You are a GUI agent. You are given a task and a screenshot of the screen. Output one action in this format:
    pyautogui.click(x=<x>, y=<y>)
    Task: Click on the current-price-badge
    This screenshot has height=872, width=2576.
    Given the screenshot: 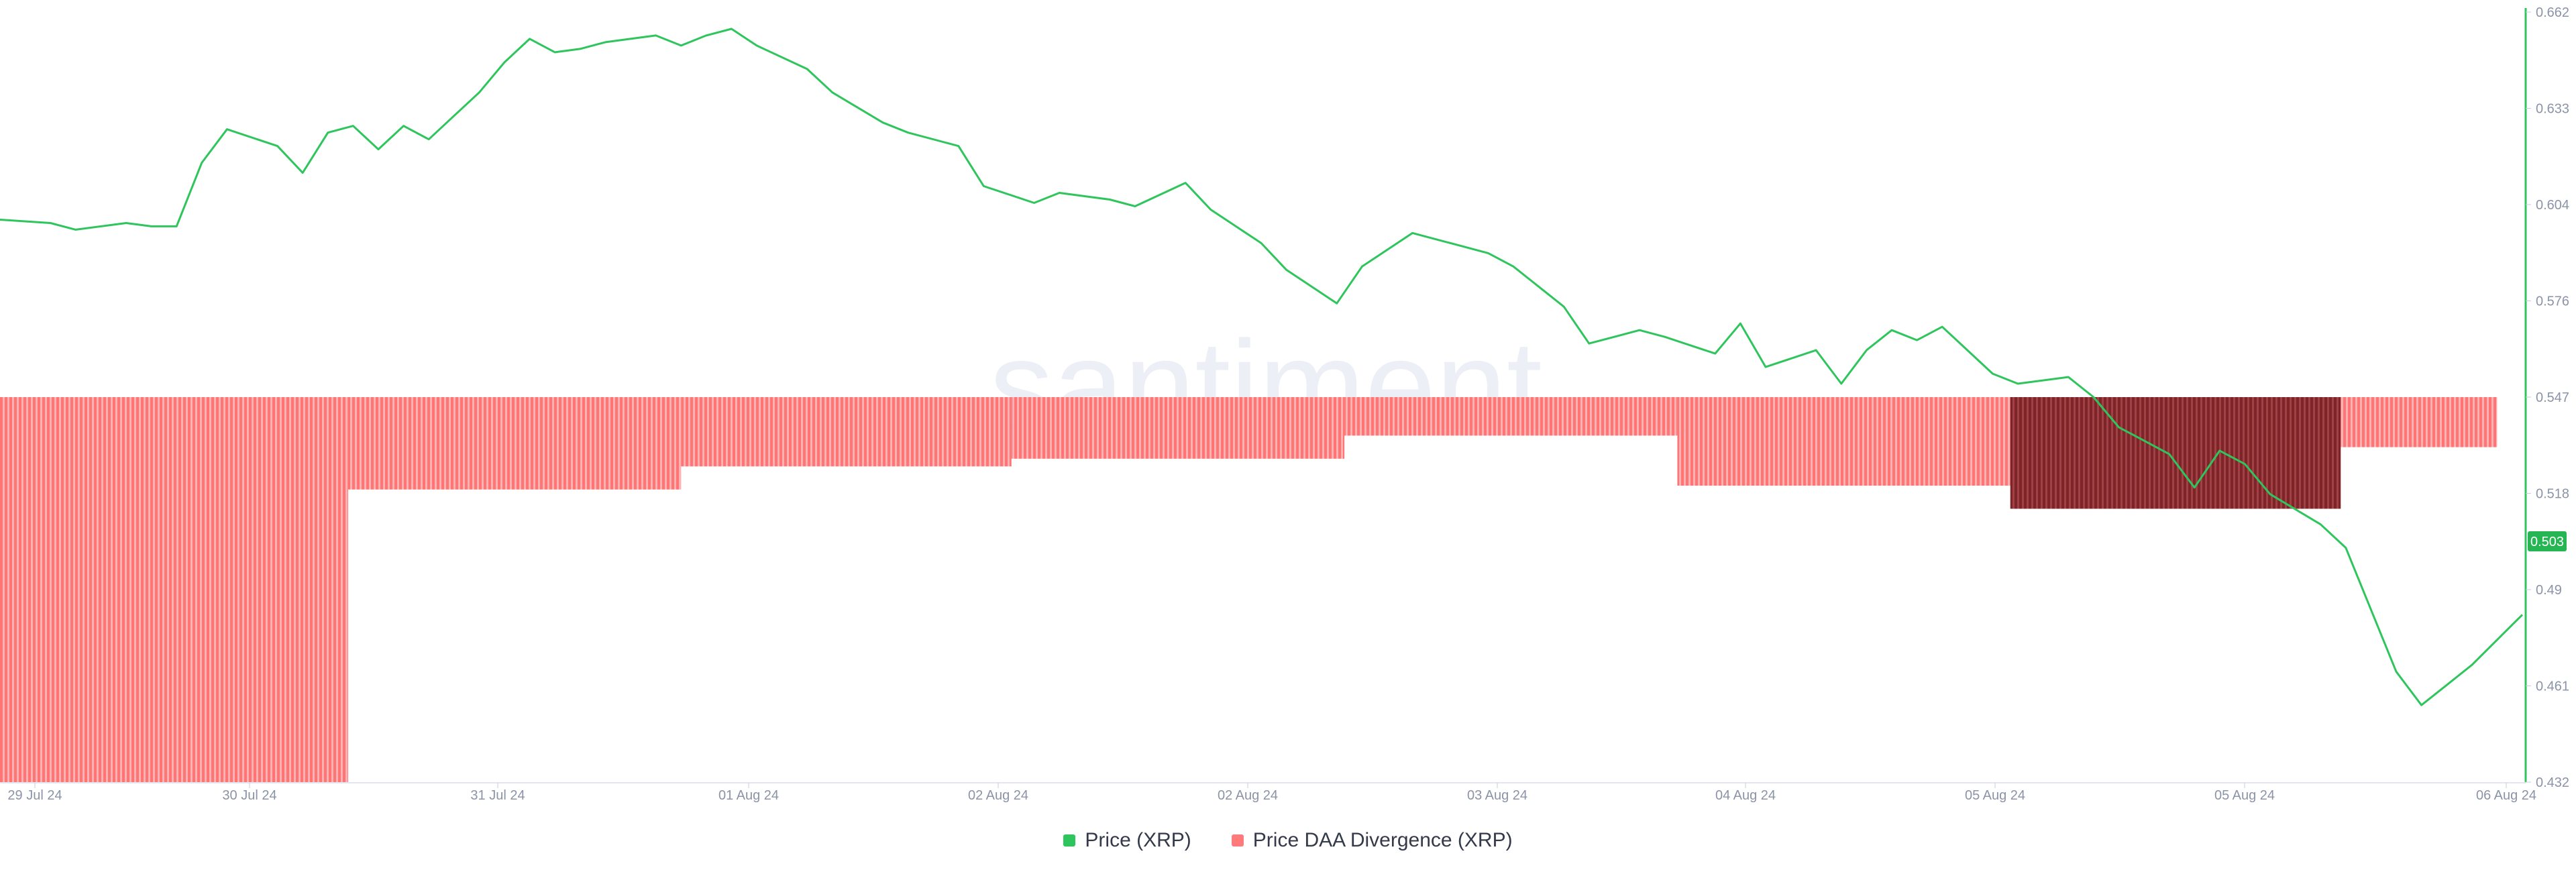 What is the action you would take?
    pyautogui.click(x=2547, y=541)
    